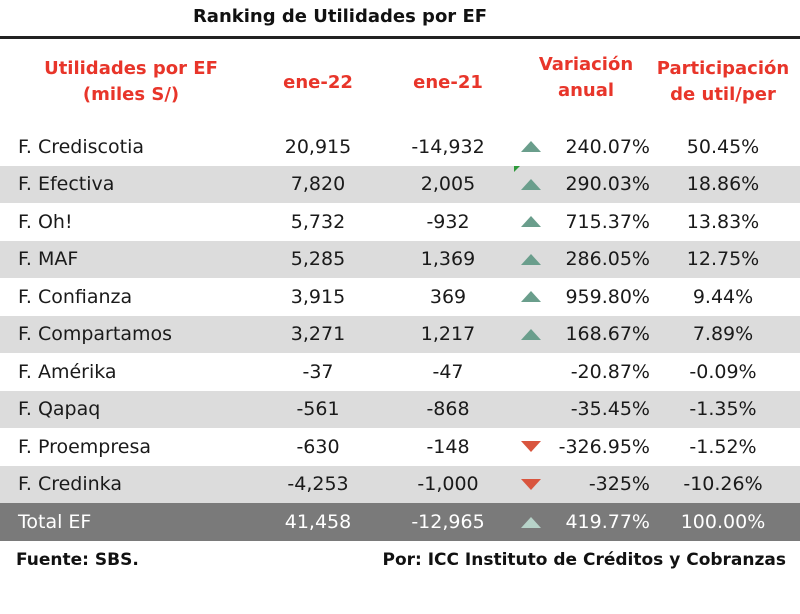 This screenshot has width=800, height=614. What do you see at coordinates (55, 522) in the screenshot?
I see `total-name: Total EF` at bounding box center [55, 522].